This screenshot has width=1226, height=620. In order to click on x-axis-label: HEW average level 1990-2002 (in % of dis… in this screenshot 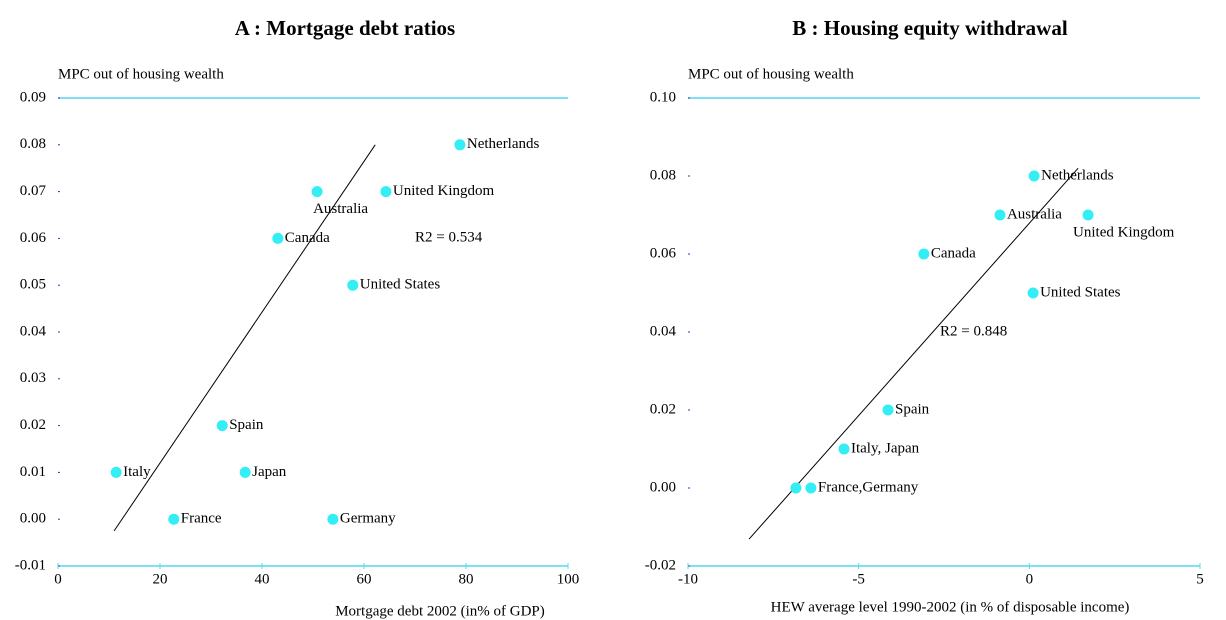, I will do `click(950, 607)`.